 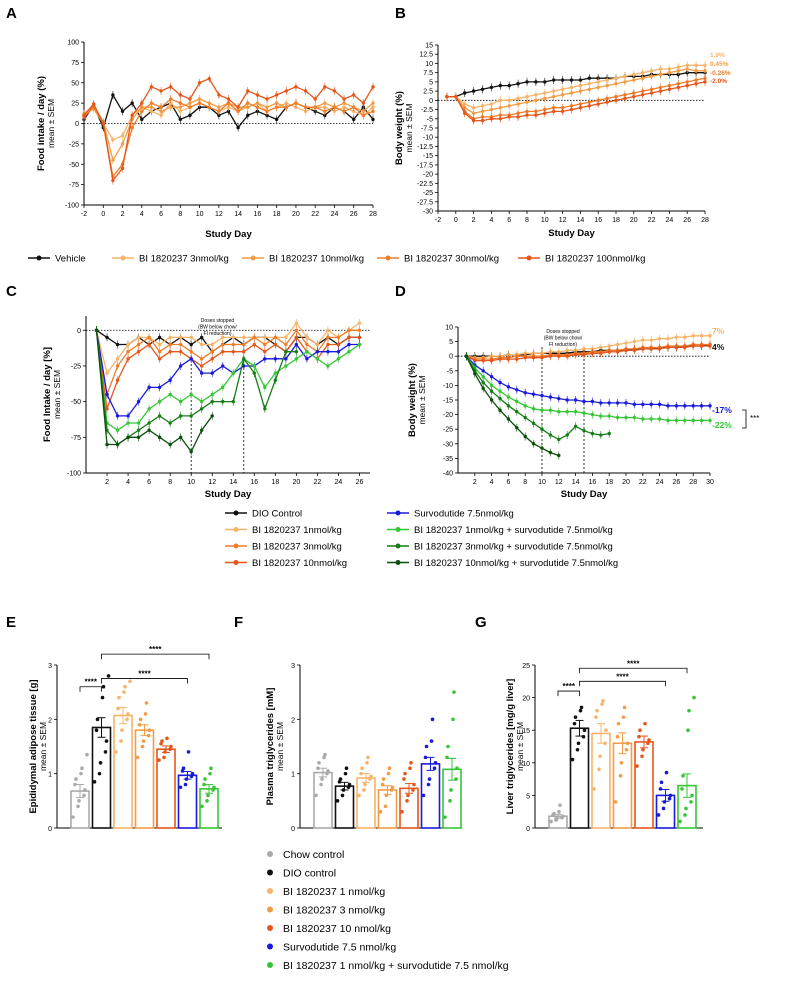 What do you see at coordinates (448, 474) in the screenshot?
I see `y-tick-label: -40` at bounding box center [448, 474].